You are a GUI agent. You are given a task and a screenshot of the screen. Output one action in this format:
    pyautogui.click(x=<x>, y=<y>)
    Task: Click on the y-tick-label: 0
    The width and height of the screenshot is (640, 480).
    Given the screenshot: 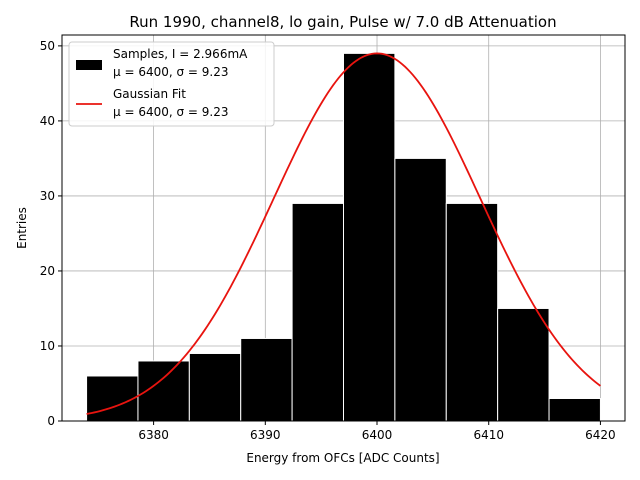 What is the action you would take?
    pyautogui.click(x=51, y=421)
    